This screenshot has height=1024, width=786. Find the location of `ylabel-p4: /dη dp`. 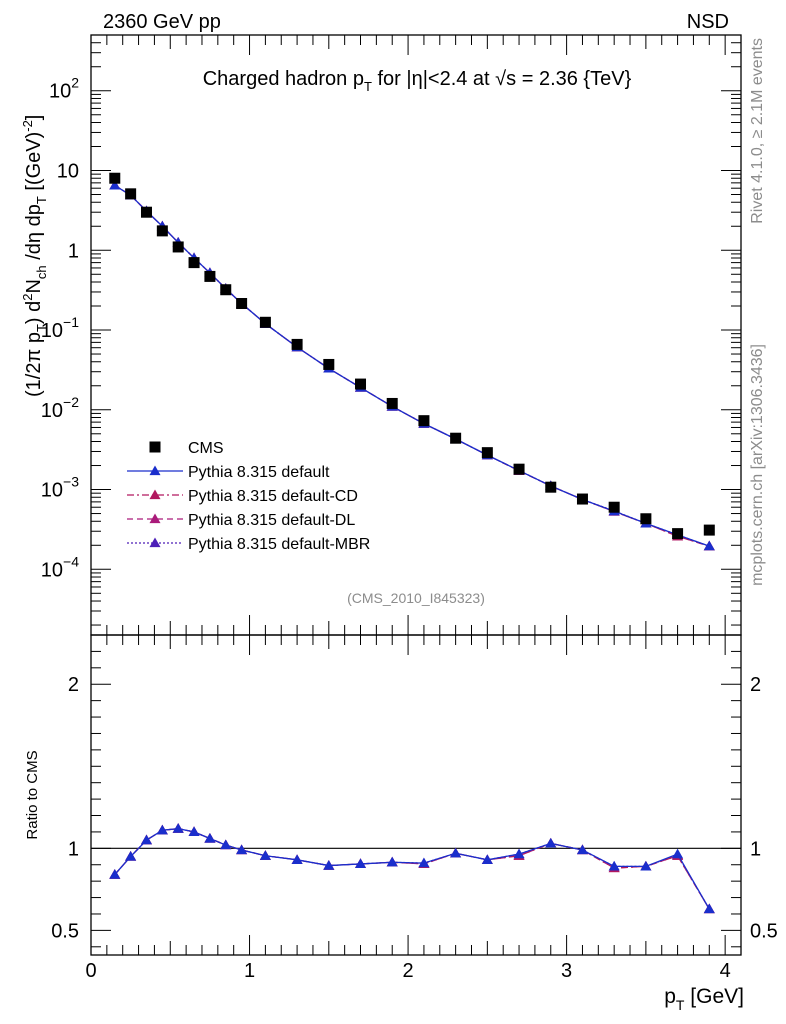

ylabel-p4: /dη dp is located at coordinates (34, 234).